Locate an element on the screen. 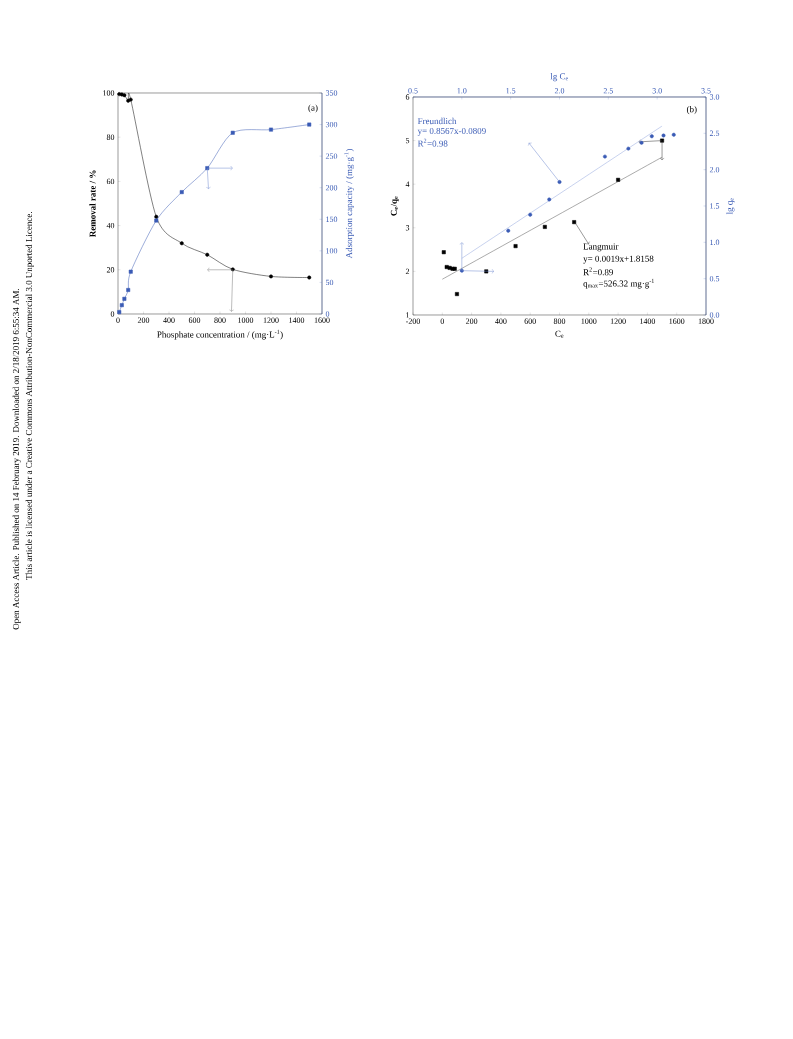  annotation: R$^{2}$=0.98 is located at coordinates (432, 142).